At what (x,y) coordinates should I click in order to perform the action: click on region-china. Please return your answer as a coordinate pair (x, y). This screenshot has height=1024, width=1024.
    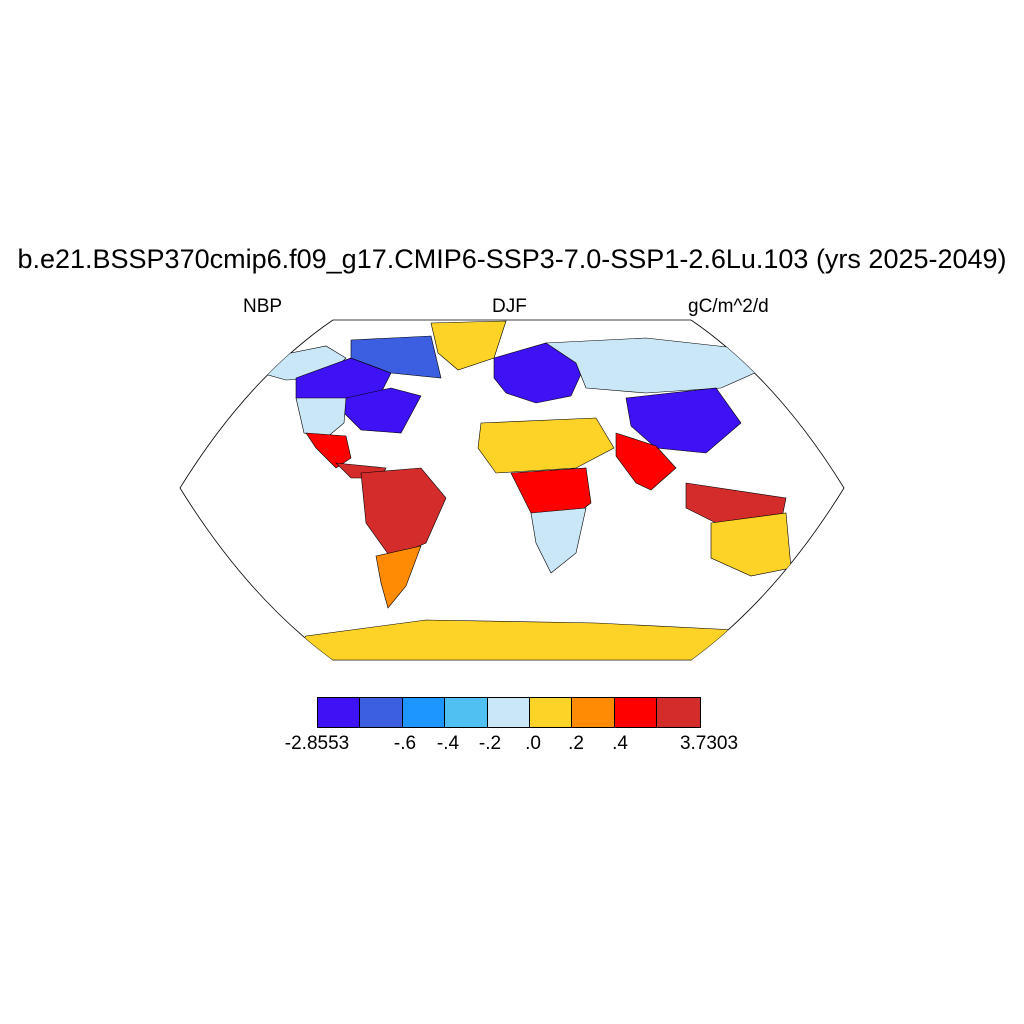
    Looking at the image, I should click on (683, 420).